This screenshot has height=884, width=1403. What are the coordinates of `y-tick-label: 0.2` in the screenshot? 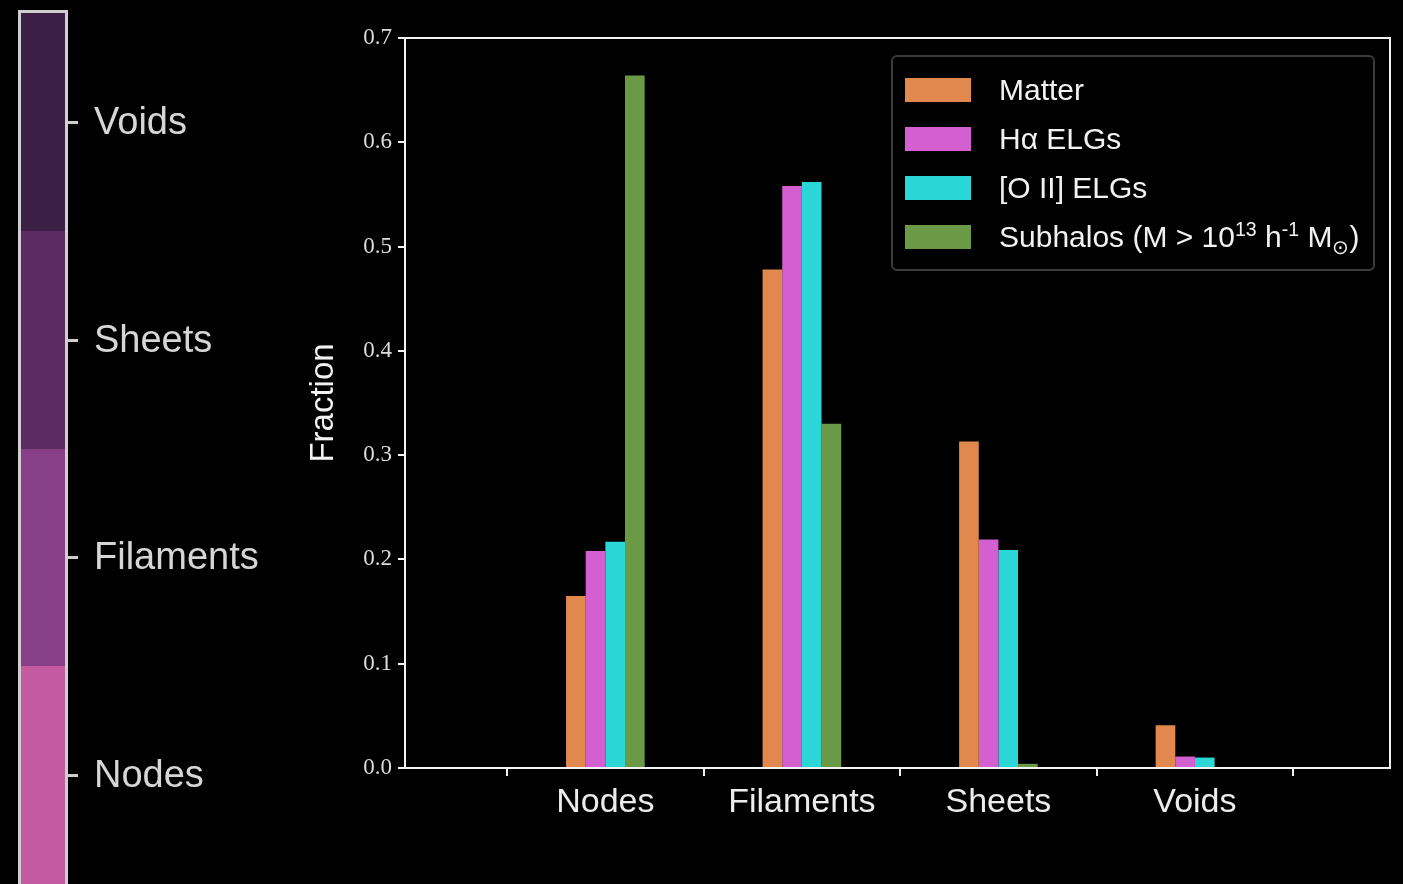 It's located at (377, 558).